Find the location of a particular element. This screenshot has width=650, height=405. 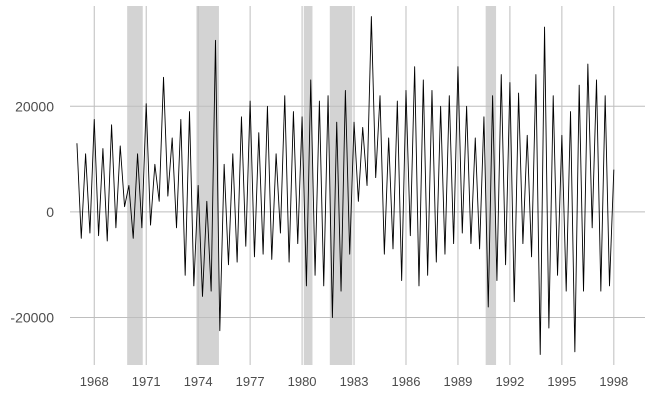

x-tick-label: 1995 is located at coordinates (561, 381).